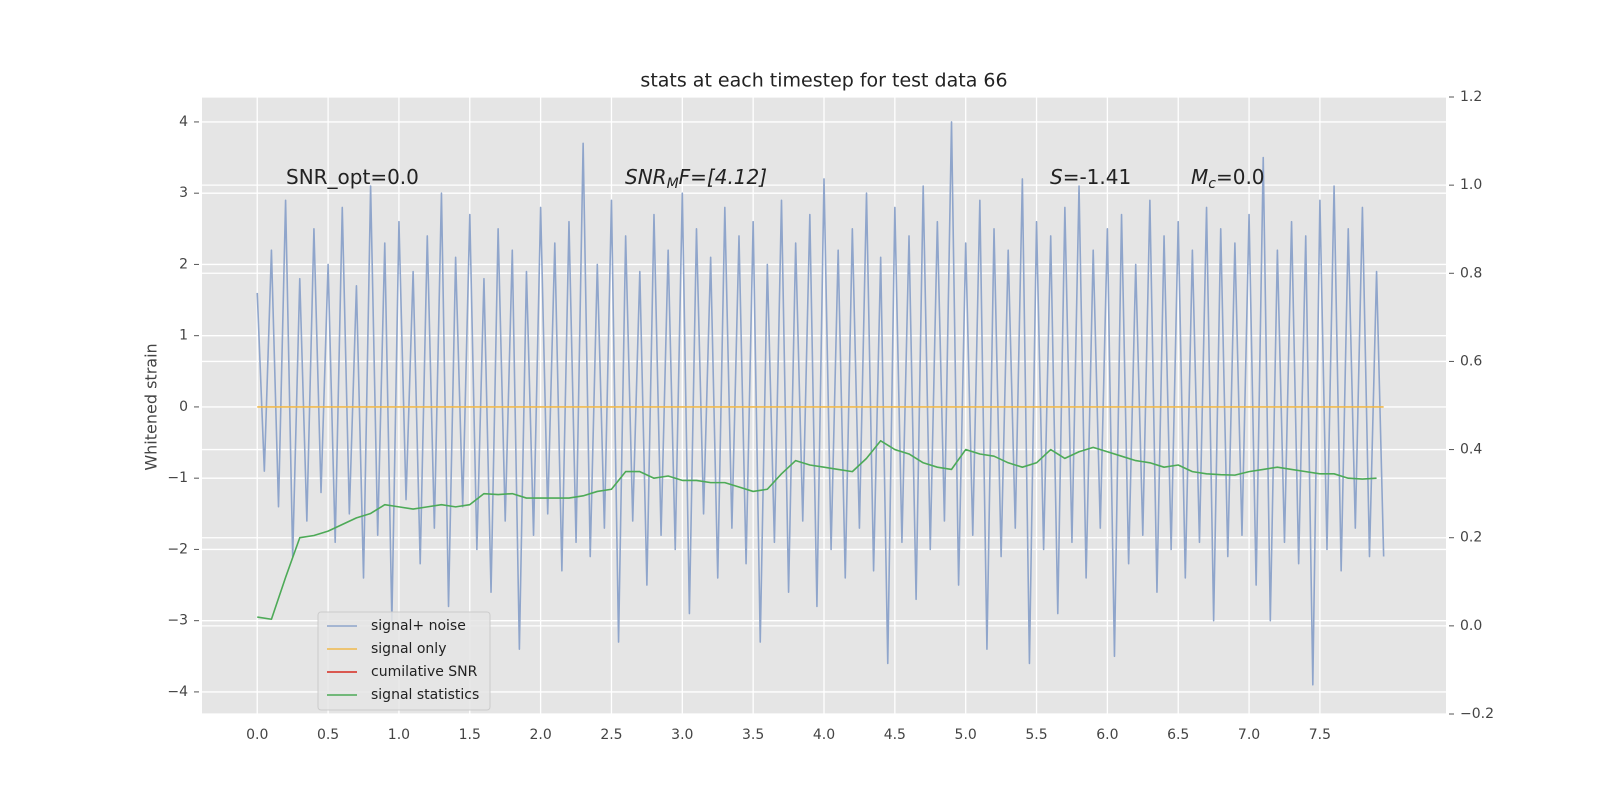 This screenshot has width=1600, height=804. What do you see at coordinates (183, 122) in the screenshot?
I see `y-tick-label: 4` at bounding box center [183, 122].